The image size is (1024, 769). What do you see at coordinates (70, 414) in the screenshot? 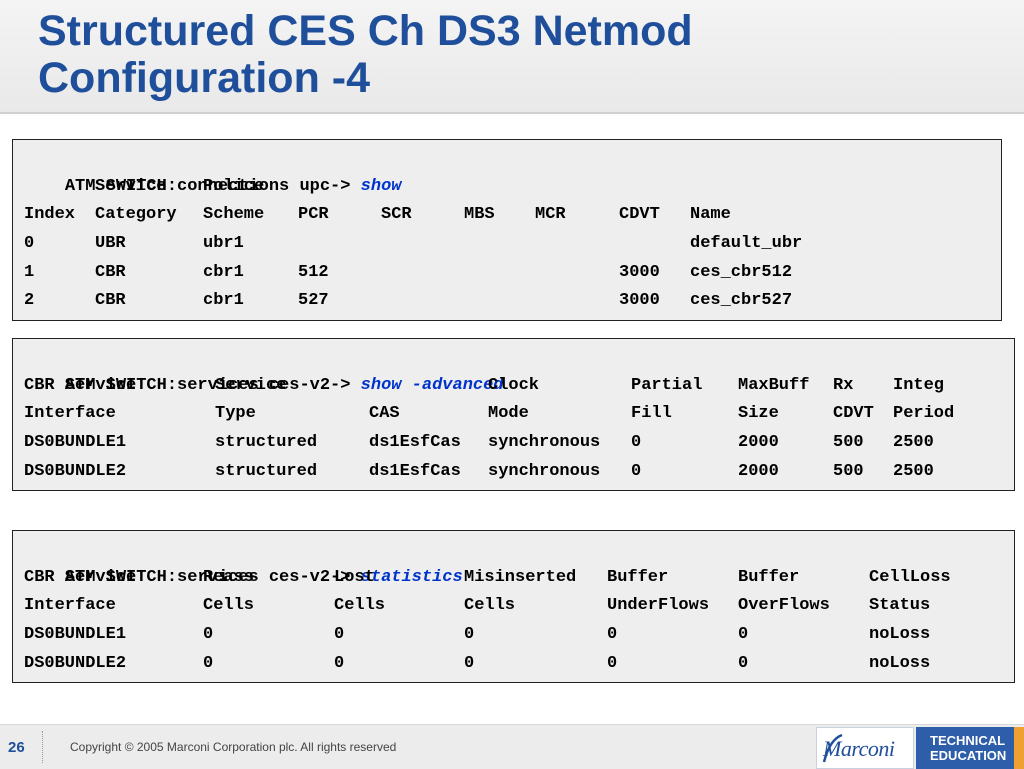
I see `header-cell: Interface` at bounding box center [70, 414].